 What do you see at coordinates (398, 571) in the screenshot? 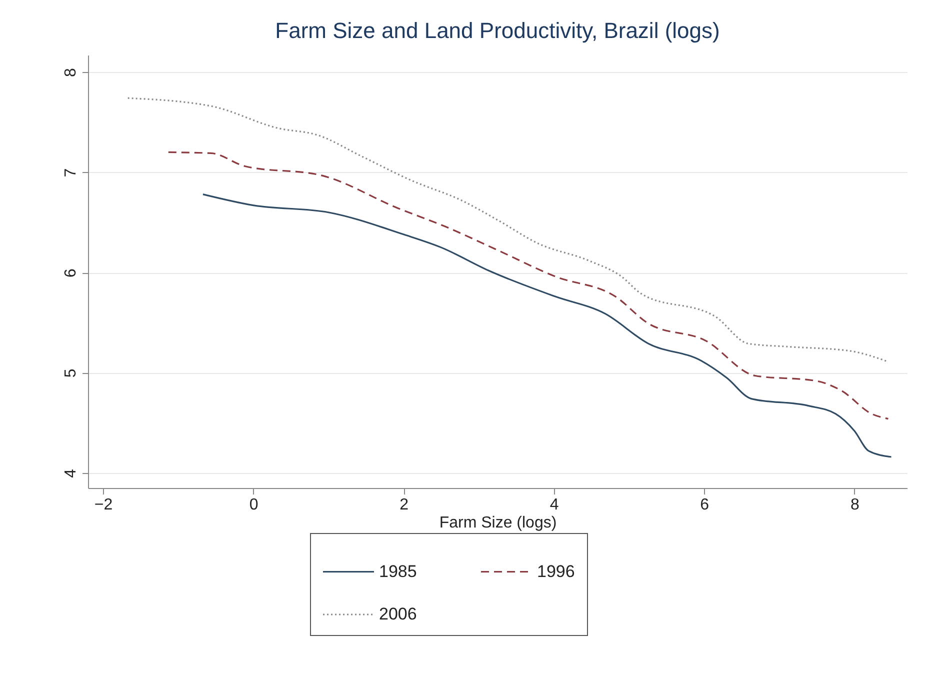
I see `legend-label: 1985` at bounding box center [398, 571].